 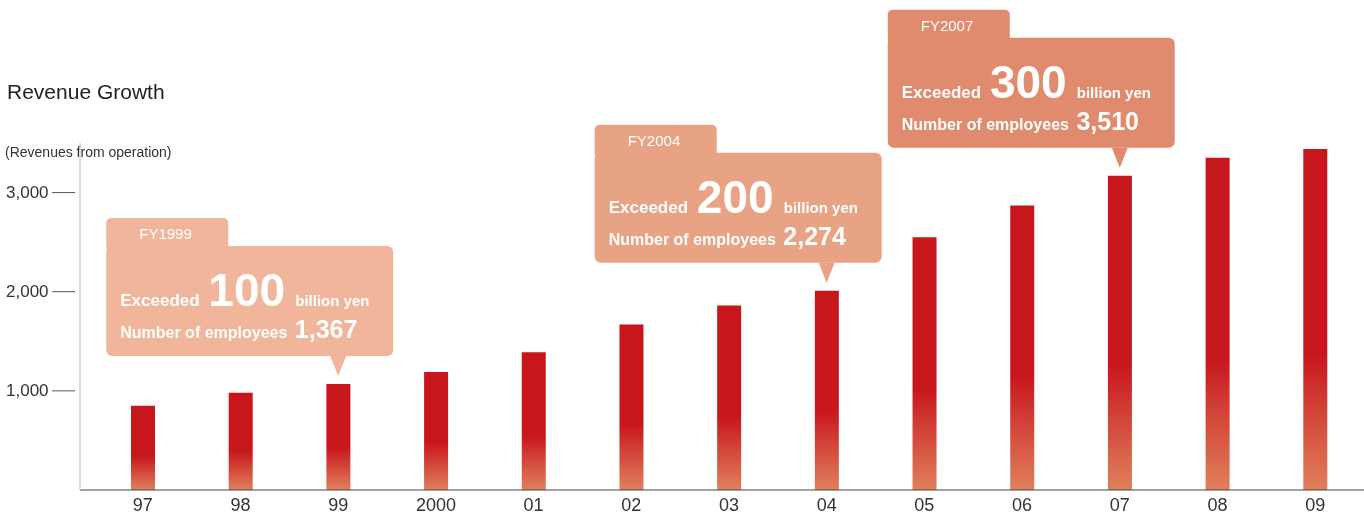 I want to click on x-tick-label: 02, so click(x=631, y=504).